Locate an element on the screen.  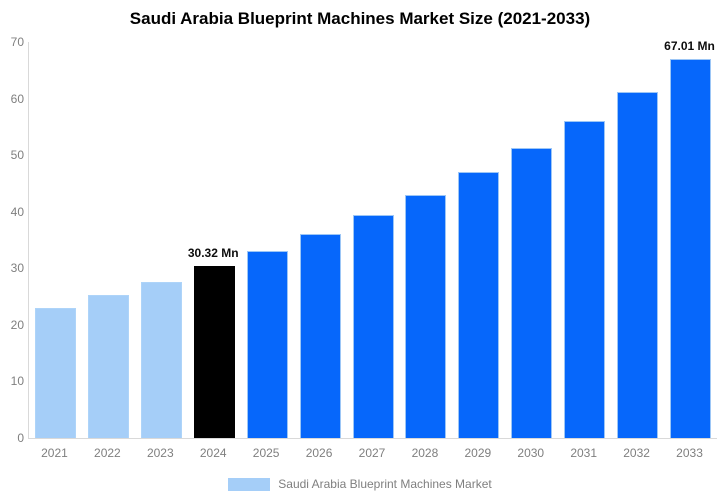
x-tick-label: 2021 is located at coordinates (54, 453).